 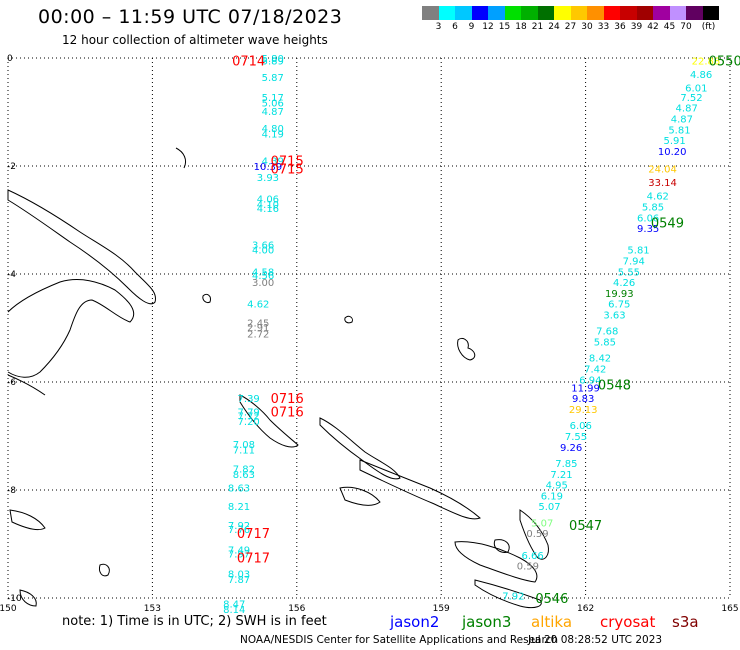 I want to click on mission-legend-s3a: s3a, so click(x=685, y=622).